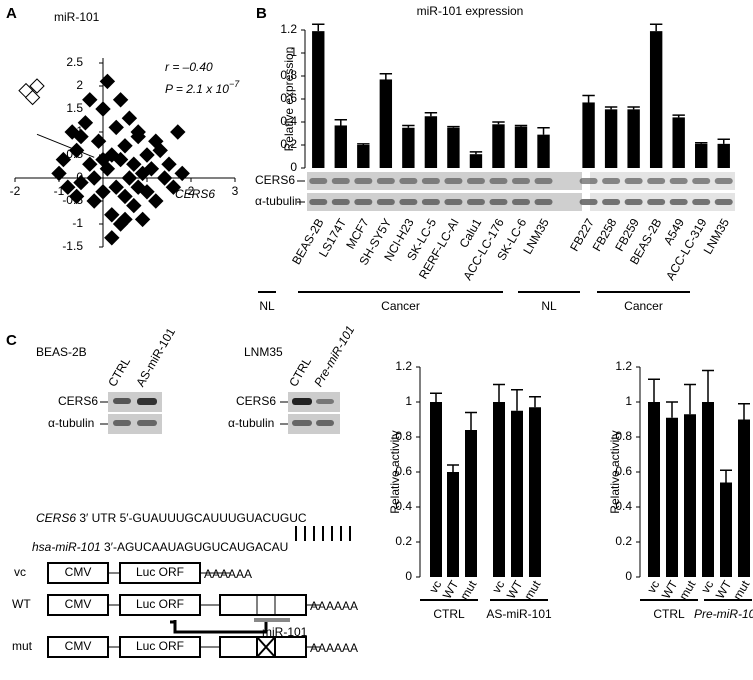 This screenshot has width=753, height=680. Describe the element at coordinates (289, 99) in the screenshot. I see `y-axis-label: Relative expression` at that location.